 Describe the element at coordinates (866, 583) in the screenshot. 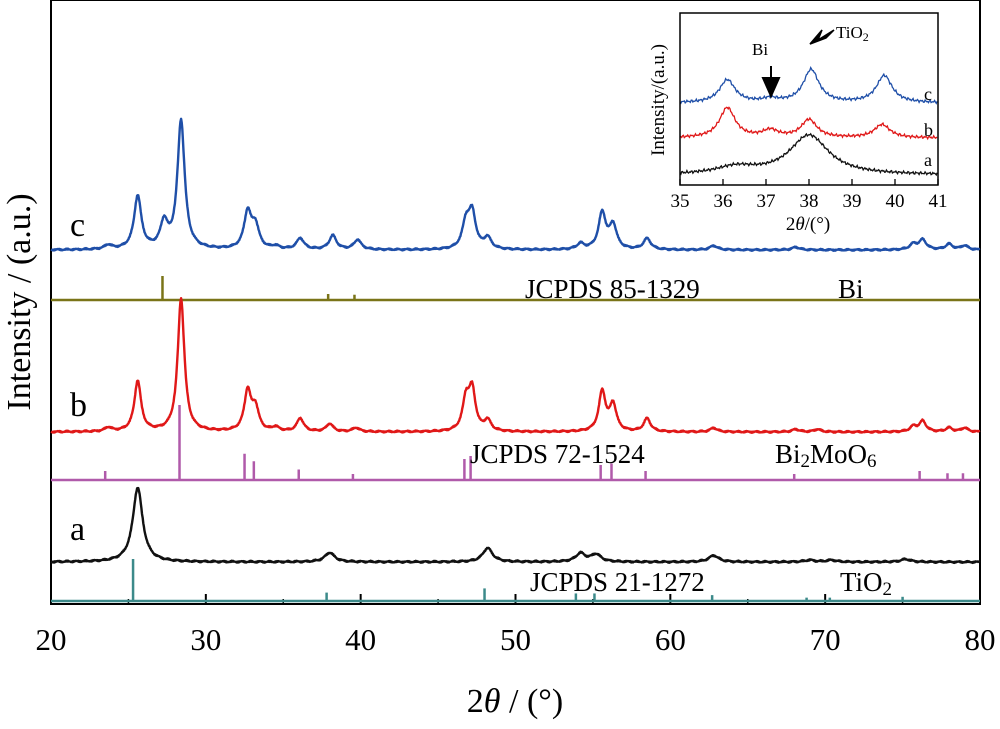

I see `ref-label-tio2-phase: TiO2` at that location.